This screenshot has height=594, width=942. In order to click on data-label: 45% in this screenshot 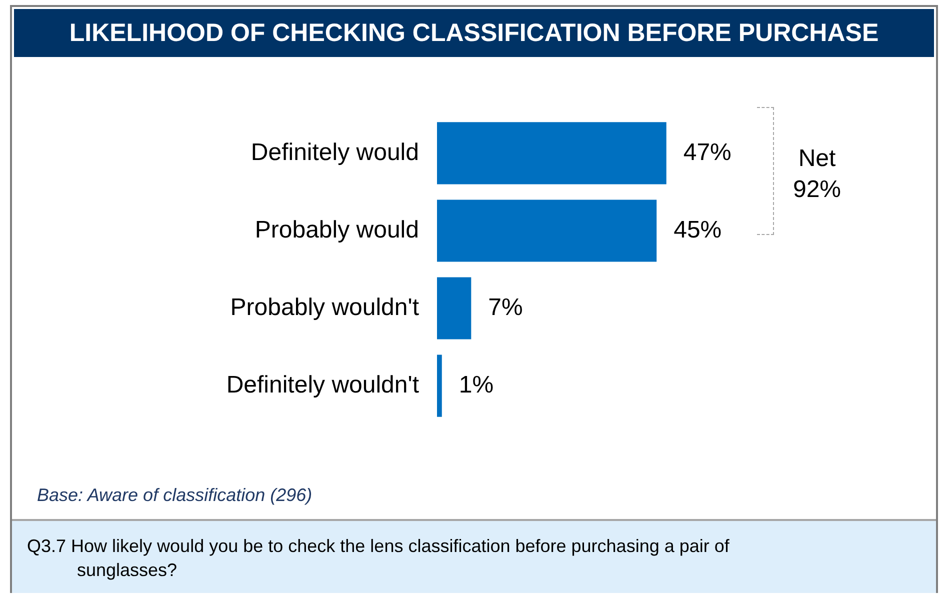, I will do `click(698, 230)`.